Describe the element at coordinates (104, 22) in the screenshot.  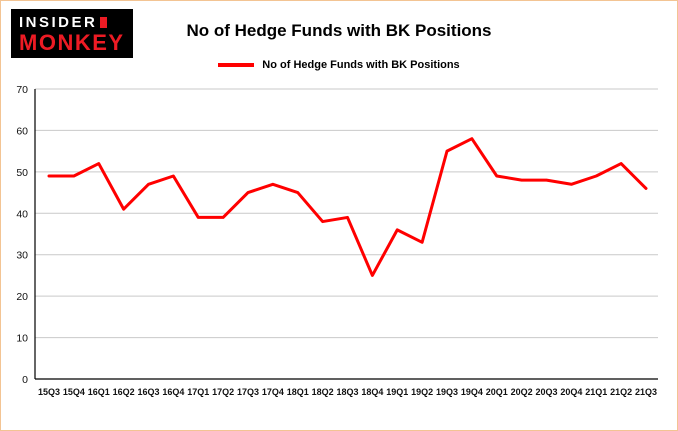
I see `logo-cursor-icon` at that location.